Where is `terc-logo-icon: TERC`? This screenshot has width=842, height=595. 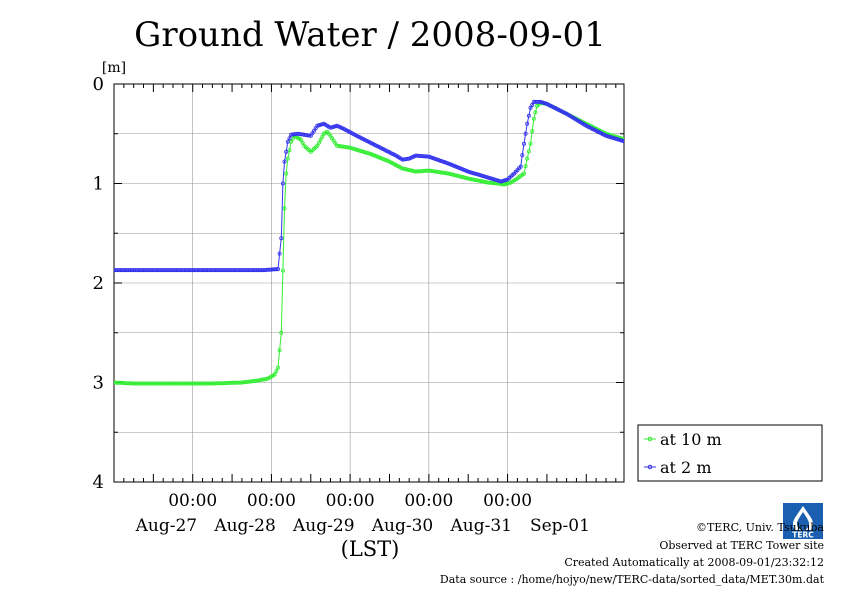
terc-logo-icon: TERC is located at coordinates (803, 521).